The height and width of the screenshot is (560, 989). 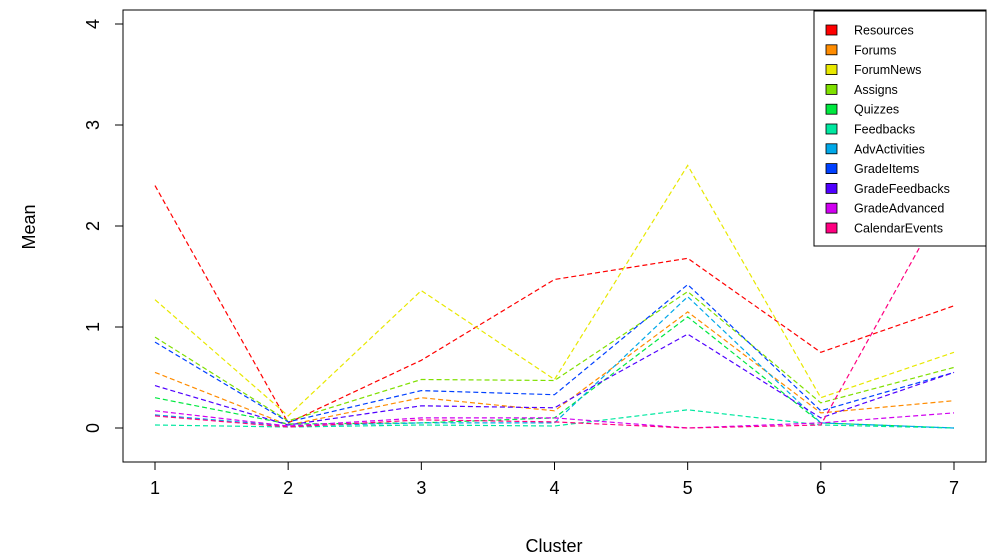 What do you see at coordinates (887, 70) in the screenshot?
I see `legend-label: ForumNews` at bounding box center [887, 70].